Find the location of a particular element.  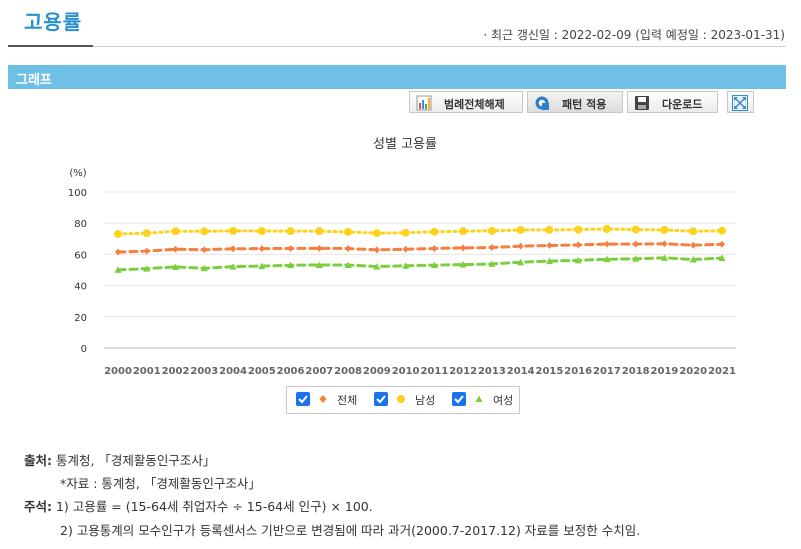

legend-label: 남성 is located at coordinates (425, 400).